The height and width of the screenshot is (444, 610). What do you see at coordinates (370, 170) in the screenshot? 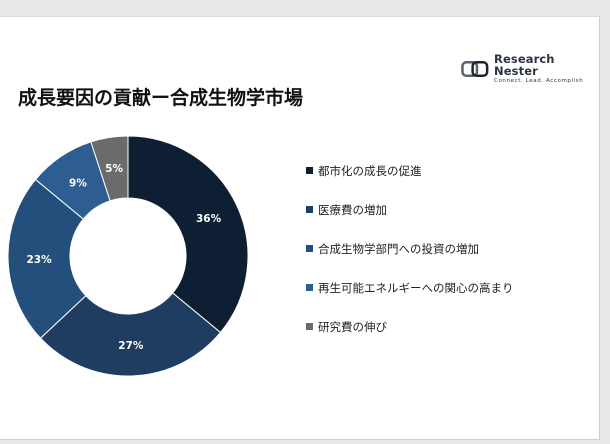
I see `legend-label: 都市化の成長の促進` at bounding box center [370, 170].